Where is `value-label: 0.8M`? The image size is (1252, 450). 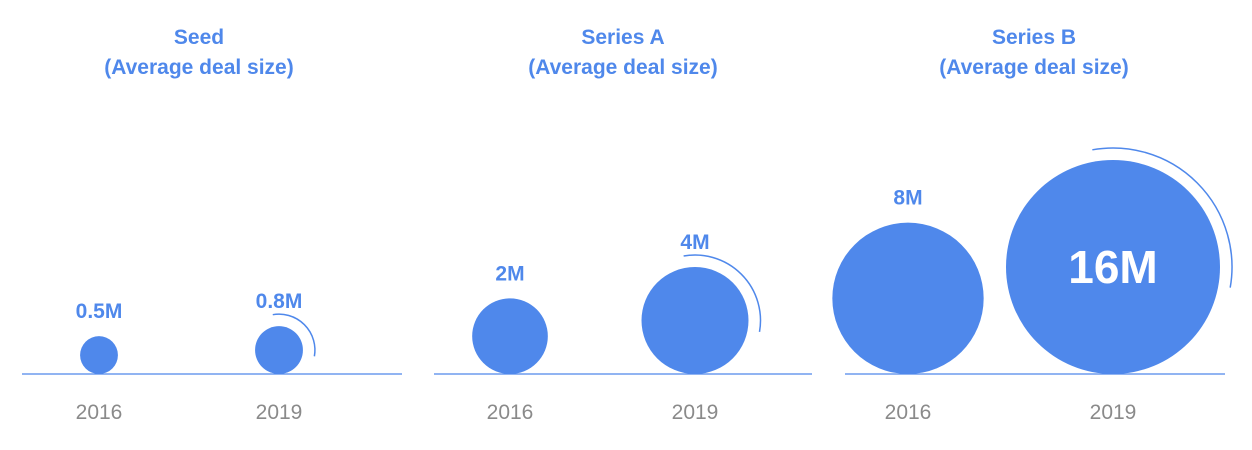 value-label: 0.8M is located at coordinates (279, 301).